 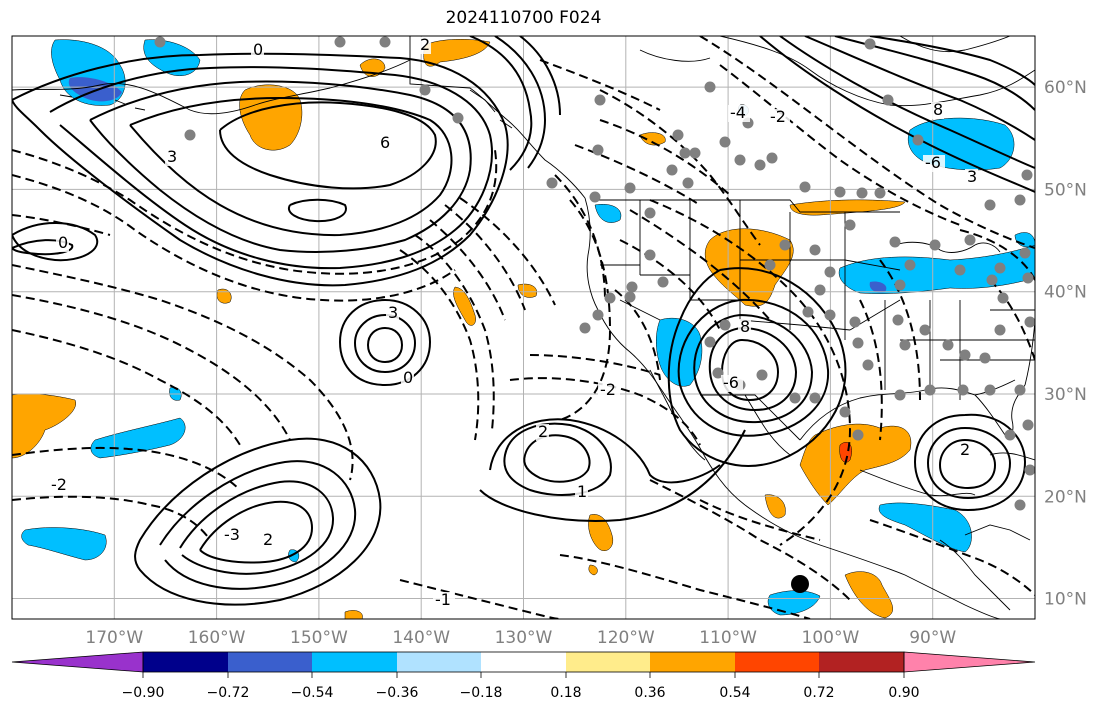 I want to click on colorbar-tick-label: 0.90, so click(x=903, y=693).